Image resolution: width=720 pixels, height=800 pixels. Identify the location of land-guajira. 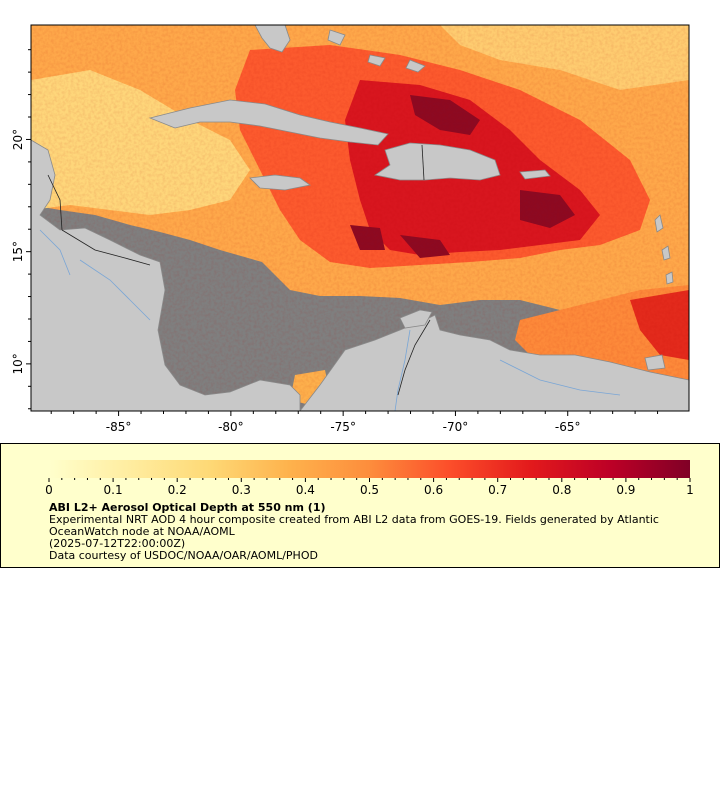
(416, 319).